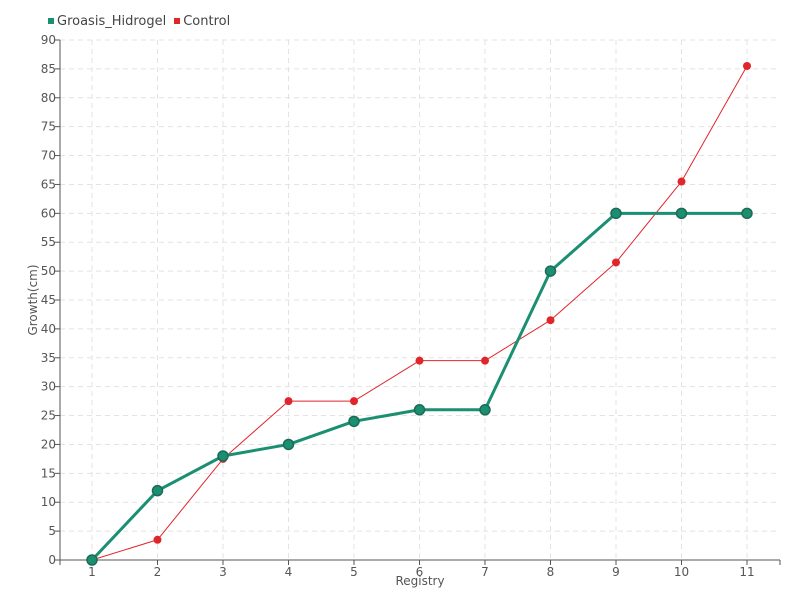 This screenshot has height=600, width=800. What do you see at coordinates (289, 572) in the screenshot?
I see `x-tick-label: 4` at bounding box center [289, 572].